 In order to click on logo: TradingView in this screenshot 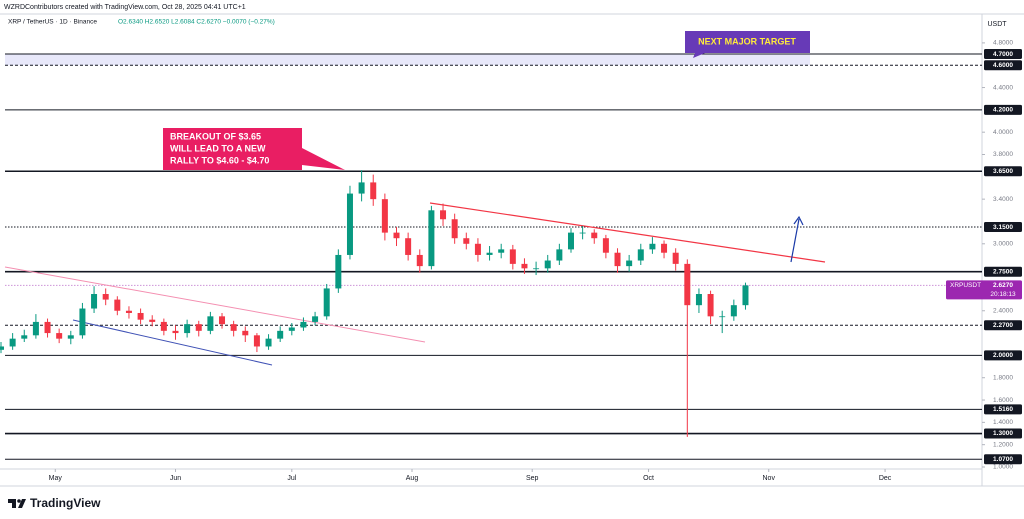, I will do `click(54, 503)`.